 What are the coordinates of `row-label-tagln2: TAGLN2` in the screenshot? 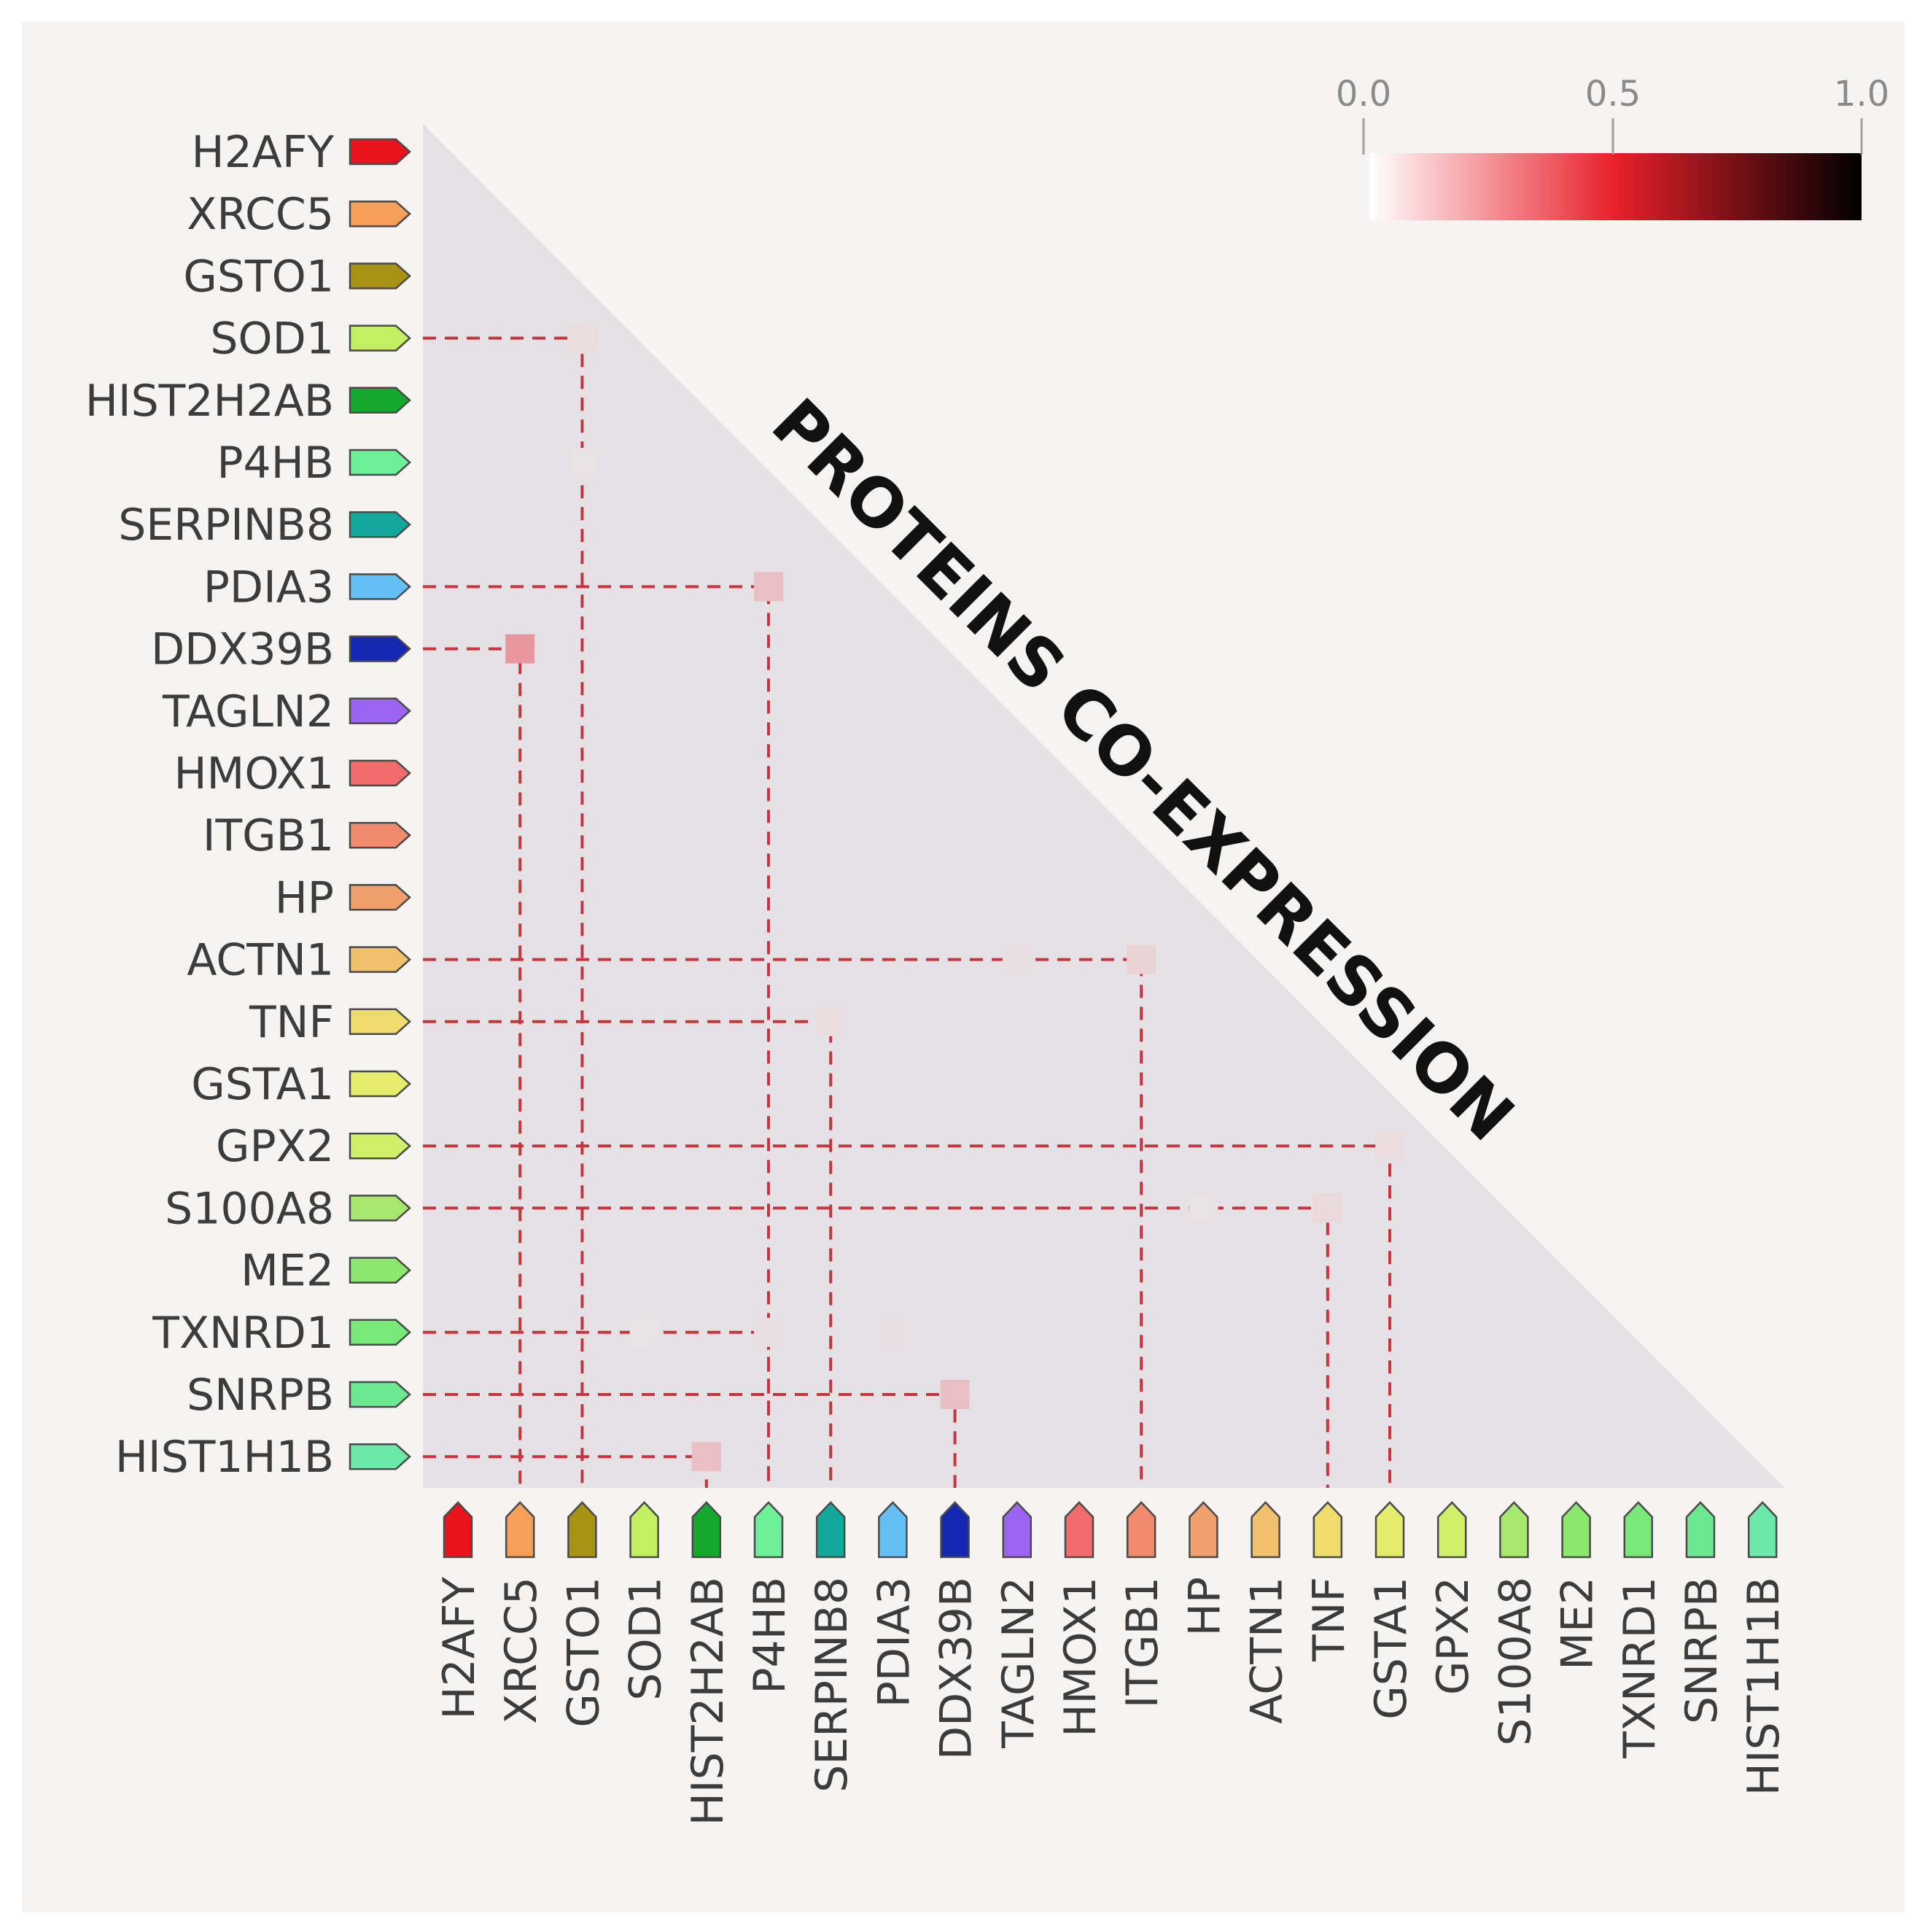 It's located at (248, 712).